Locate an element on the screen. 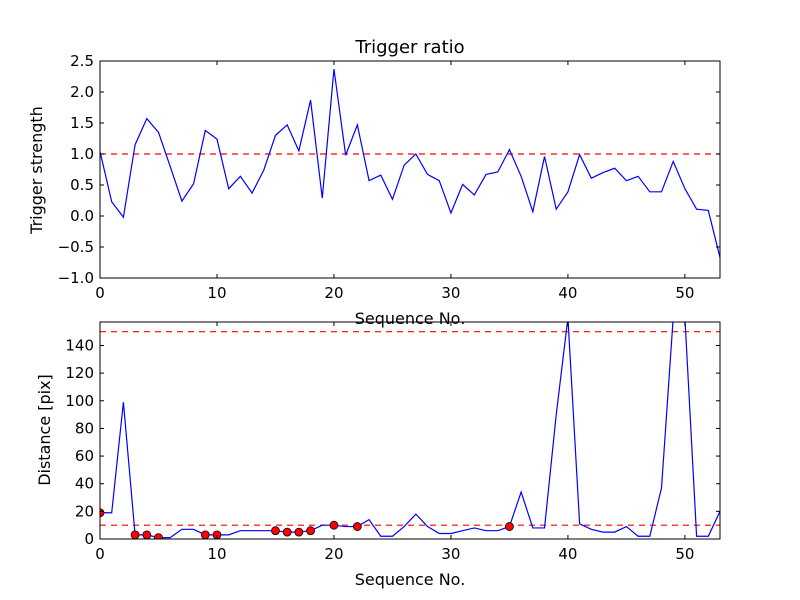  y-tick-label: 120 is located at coordinates (79, 373).